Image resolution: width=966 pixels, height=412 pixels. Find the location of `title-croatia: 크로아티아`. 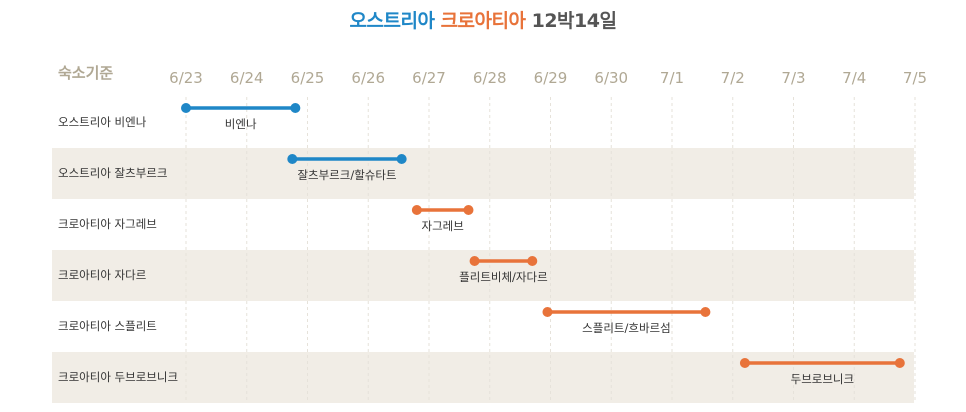

title-croatia: 크로아티아 is located at coordinates (483, 21).